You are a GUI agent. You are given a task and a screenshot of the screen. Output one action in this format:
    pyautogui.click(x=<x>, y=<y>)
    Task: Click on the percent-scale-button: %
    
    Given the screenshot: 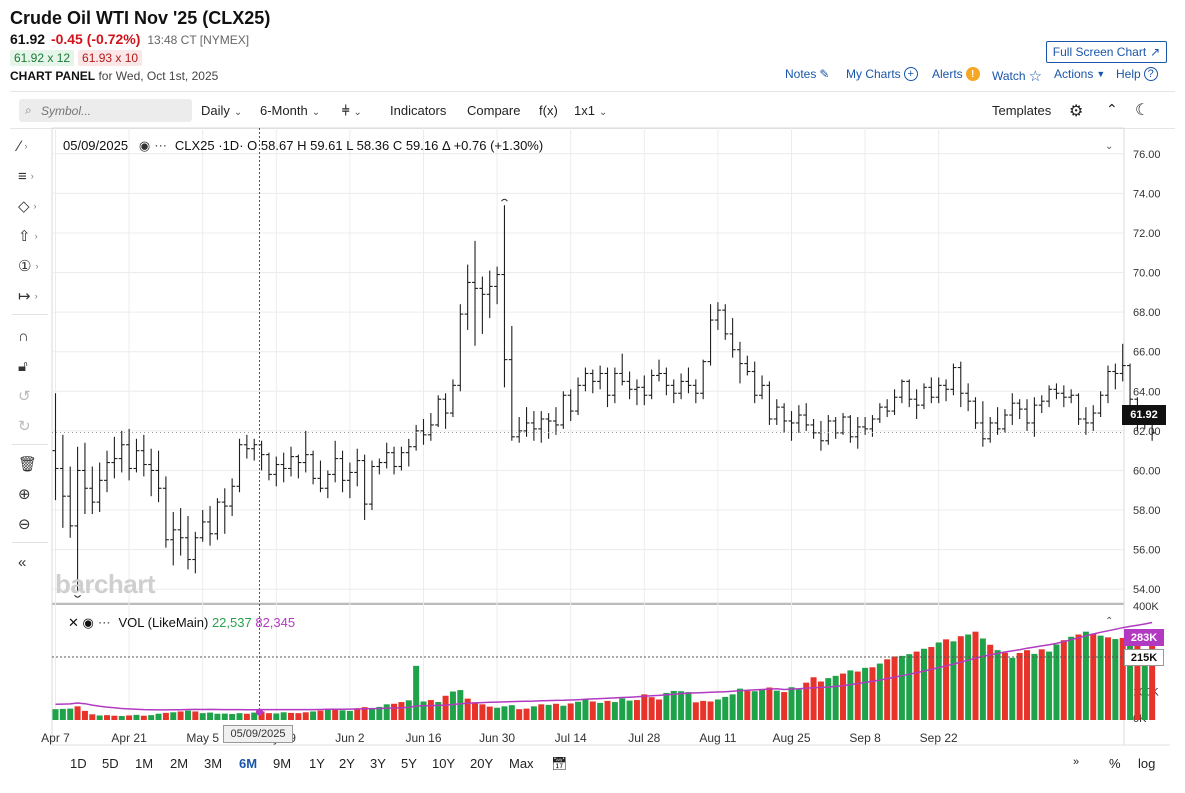 What is the action you would take?
    pyautogui.click(x=1115, y=763)
    